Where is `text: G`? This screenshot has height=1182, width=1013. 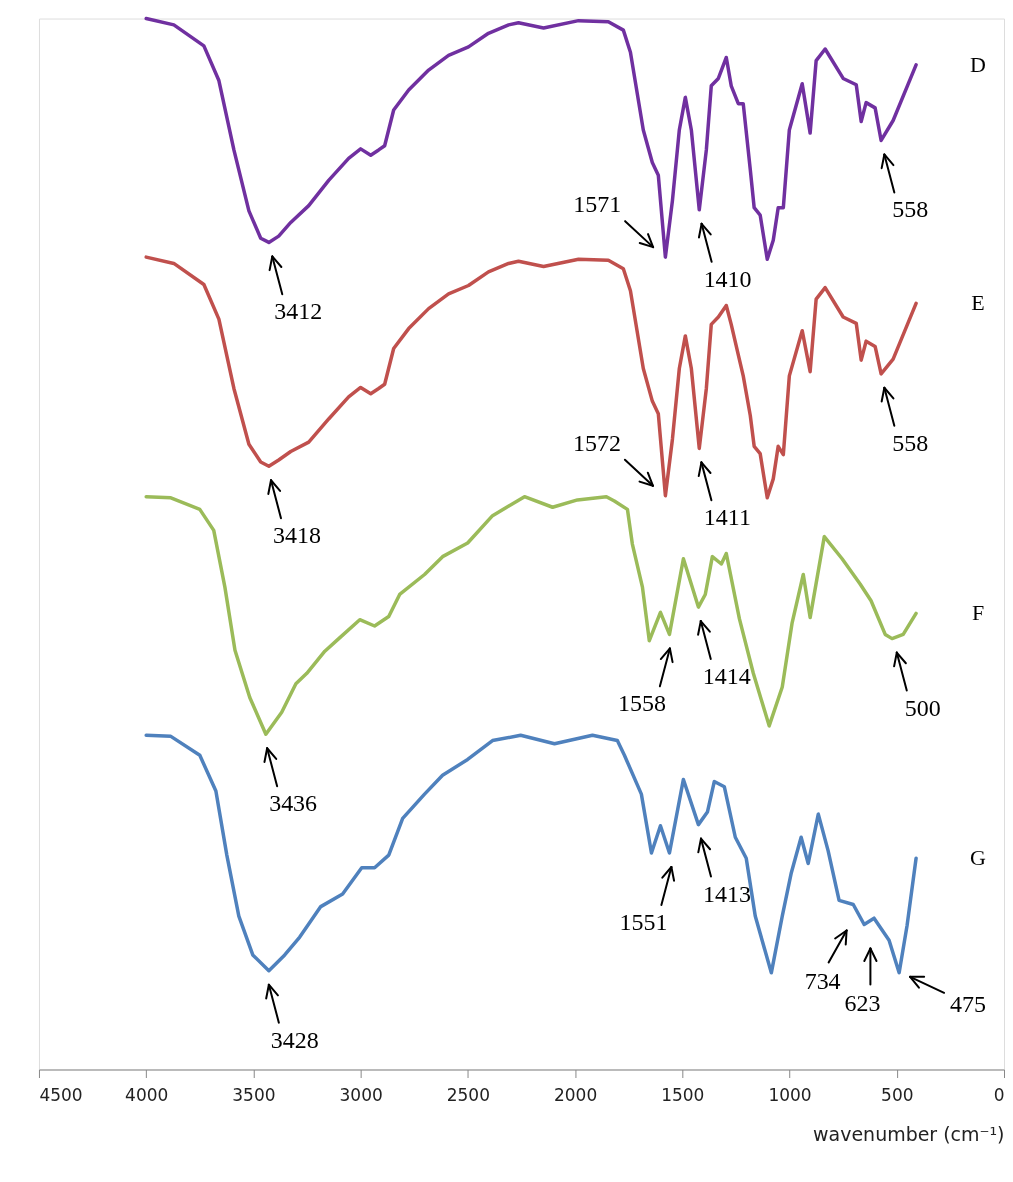
text: G is located at coordinates (978, 858).